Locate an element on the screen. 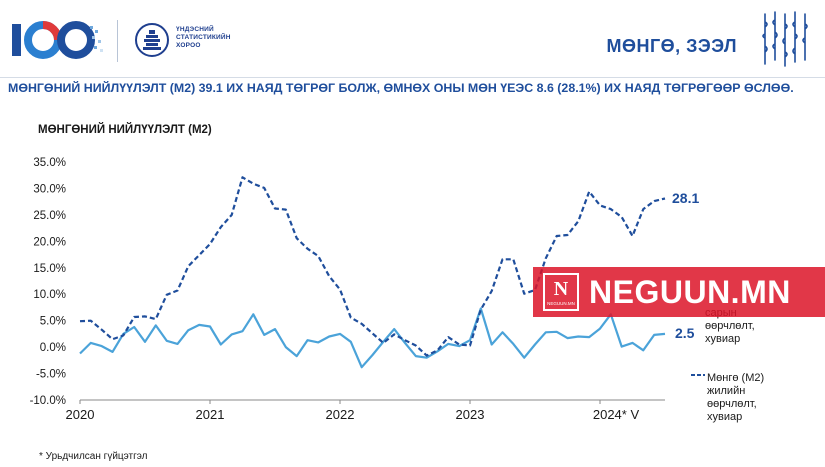  nso-name: ҮНДЭСНИЙ СТАТИСТИКИЙН ХОРОО is located at coordinates (203, 38).